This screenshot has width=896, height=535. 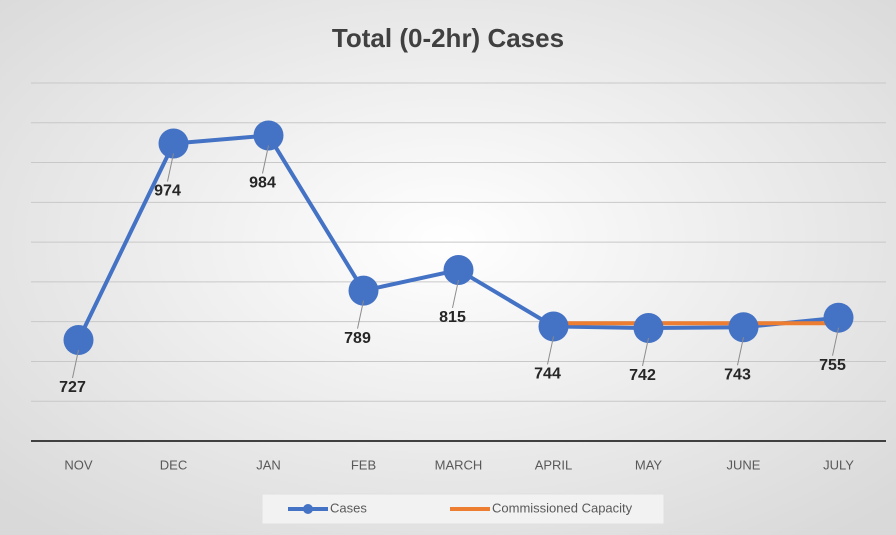 I want to click on x-tick-label: APRIL, so click(x=554, y=464).